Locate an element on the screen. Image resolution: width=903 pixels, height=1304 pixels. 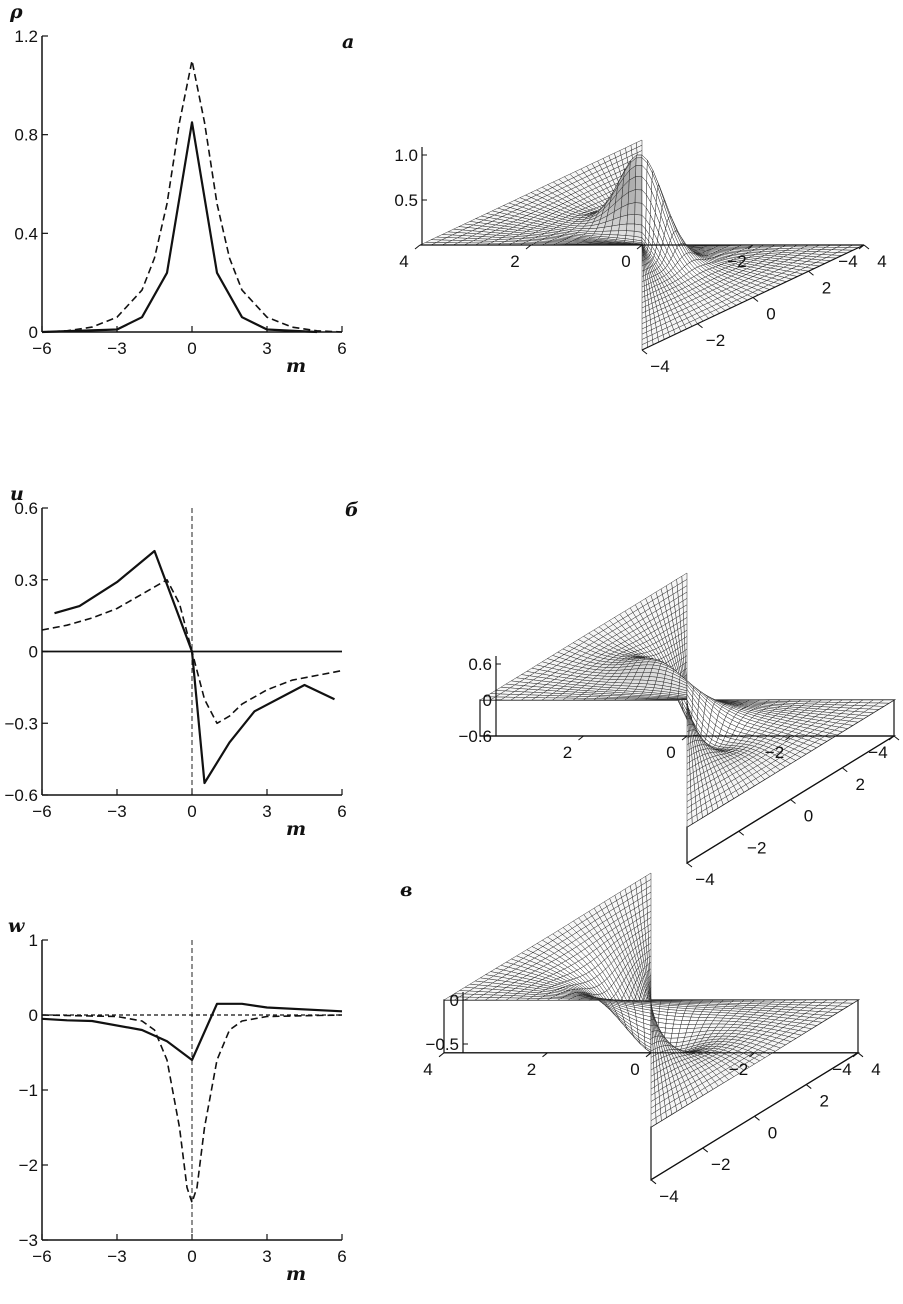
y-tick-label: 0.3 is located at coordinates (26, 580).